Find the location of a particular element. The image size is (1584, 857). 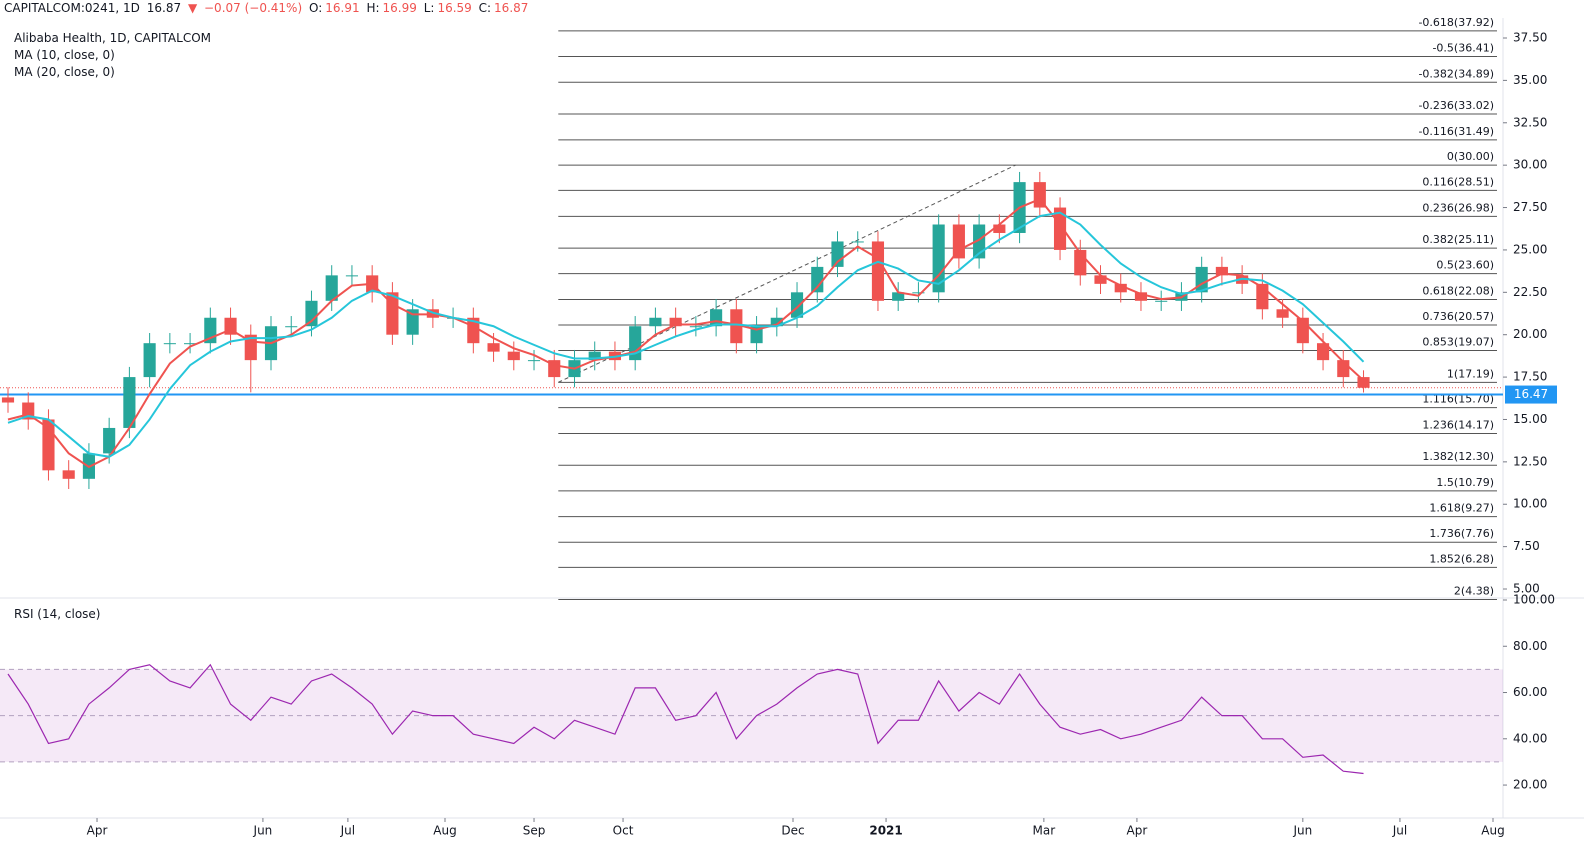

y-tick-label: 30.00 is located at coordinates (1530, 165).